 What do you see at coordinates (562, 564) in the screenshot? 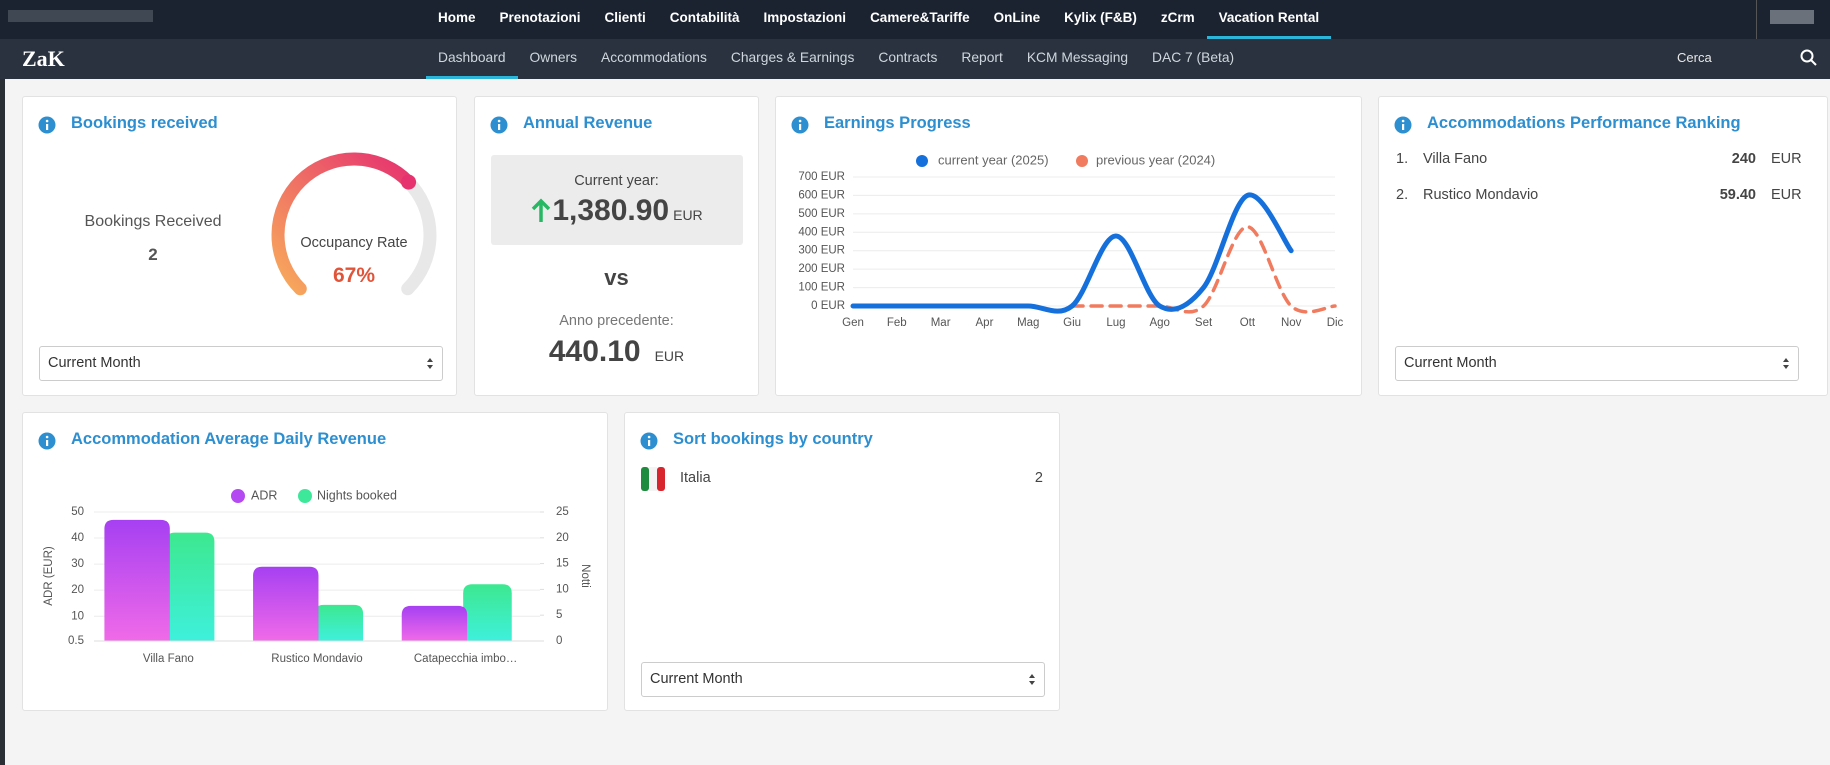
I see `y2-tick-label: 15` at bounding box center [562, 564].